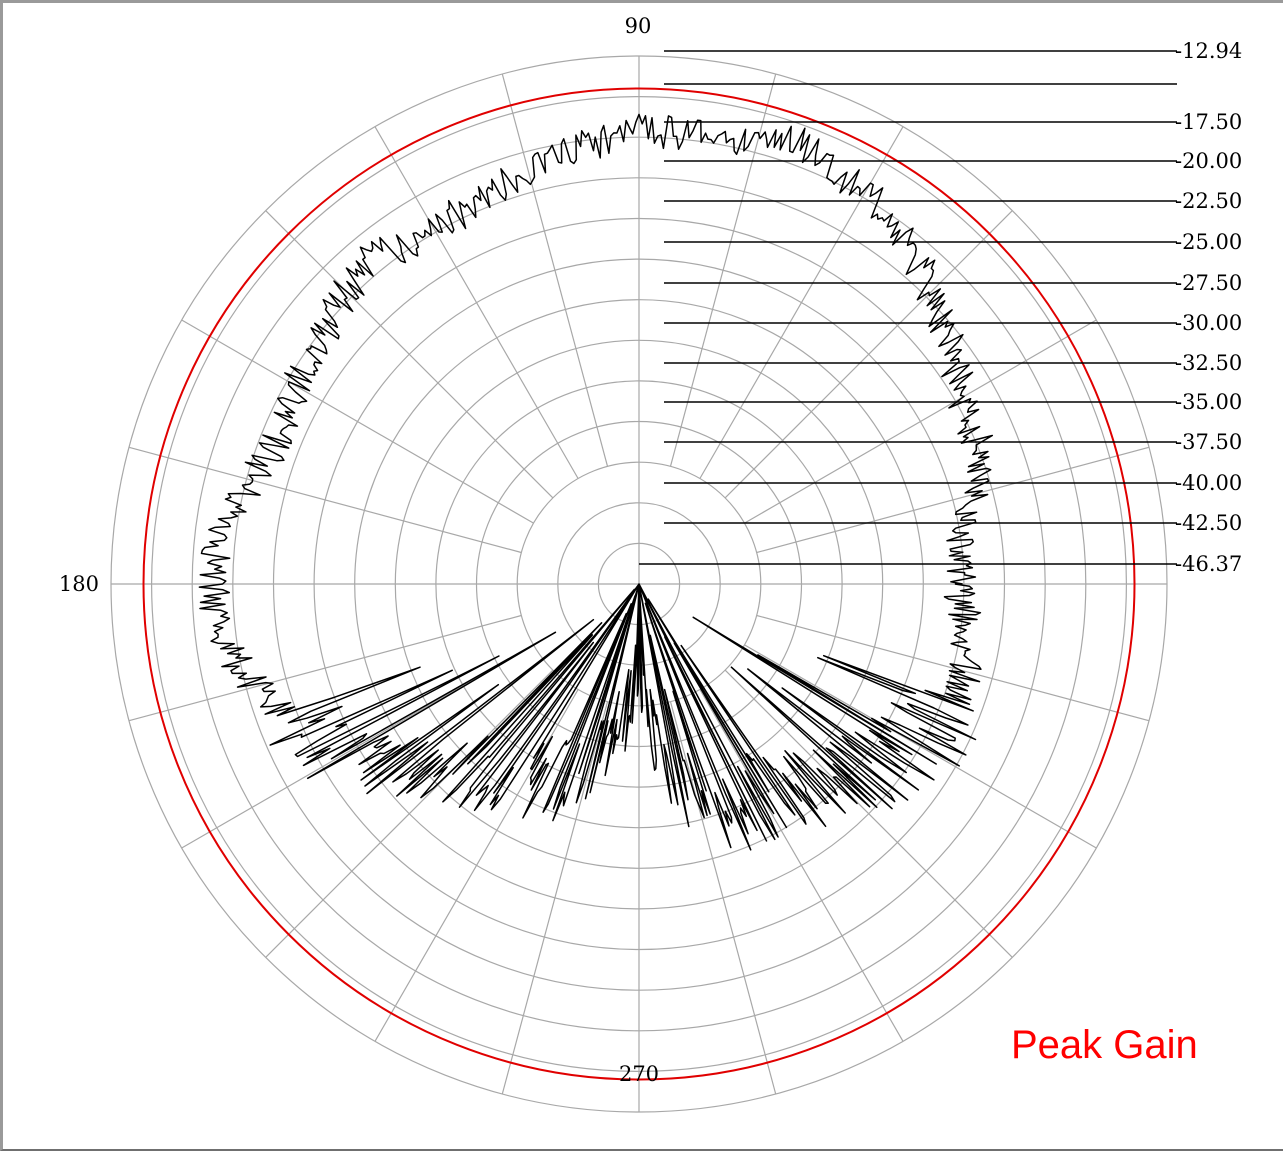  I want to click on scale-tick-label: -20.00, so click(1208, 161).